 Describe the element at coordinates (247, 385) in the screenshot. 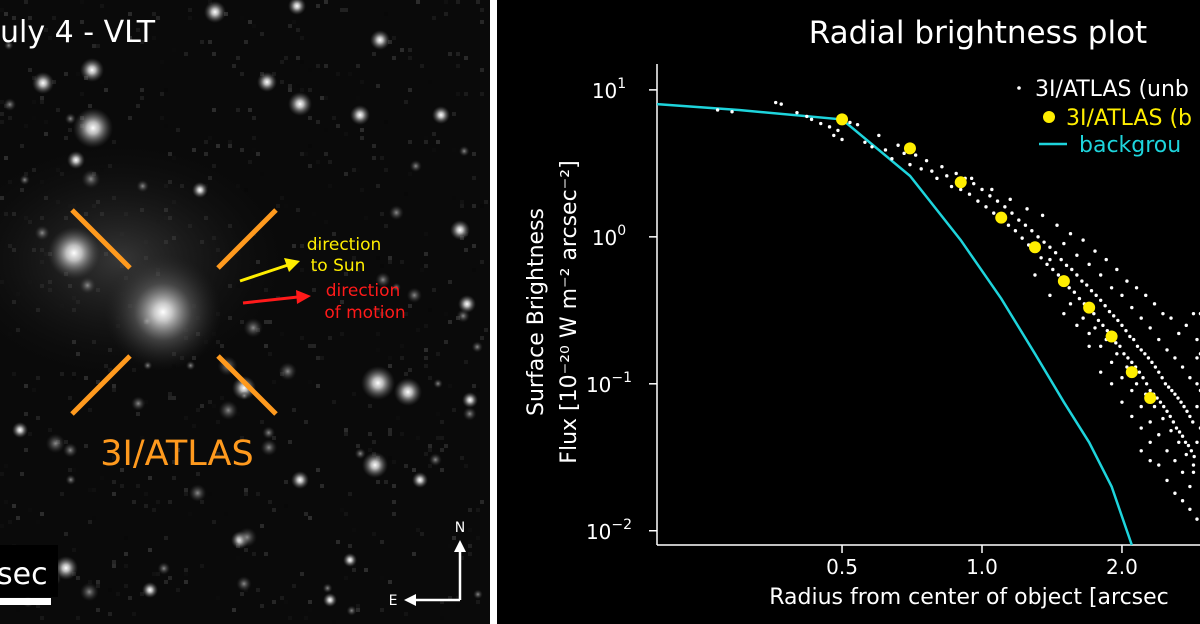

I see `marker-tick-bottom-right` at that location.